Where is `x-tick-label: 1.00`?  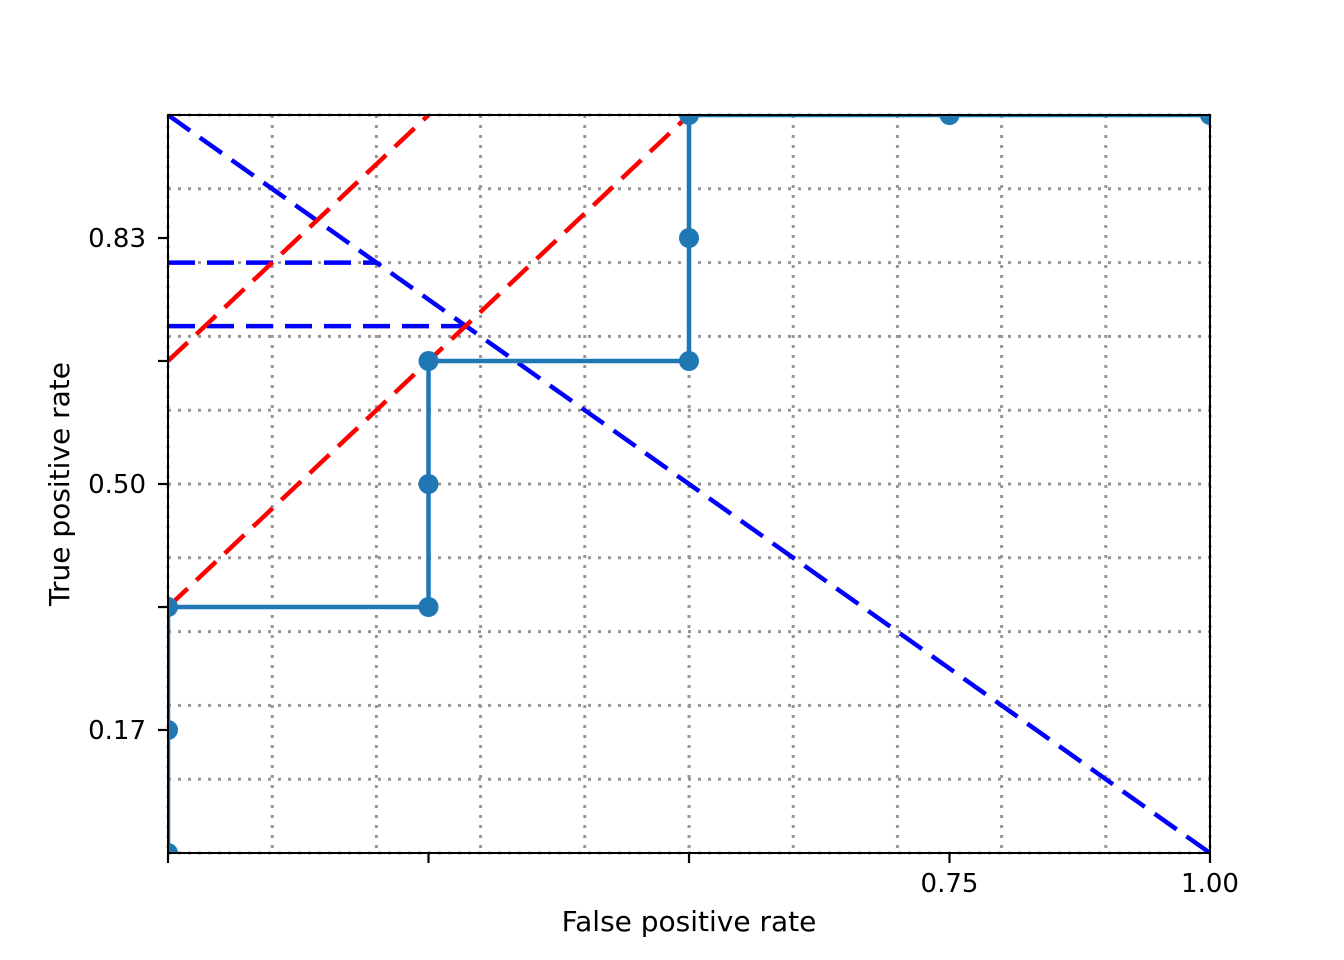 x-tick-label: 1.00 is located at coordinates (1210, 884).